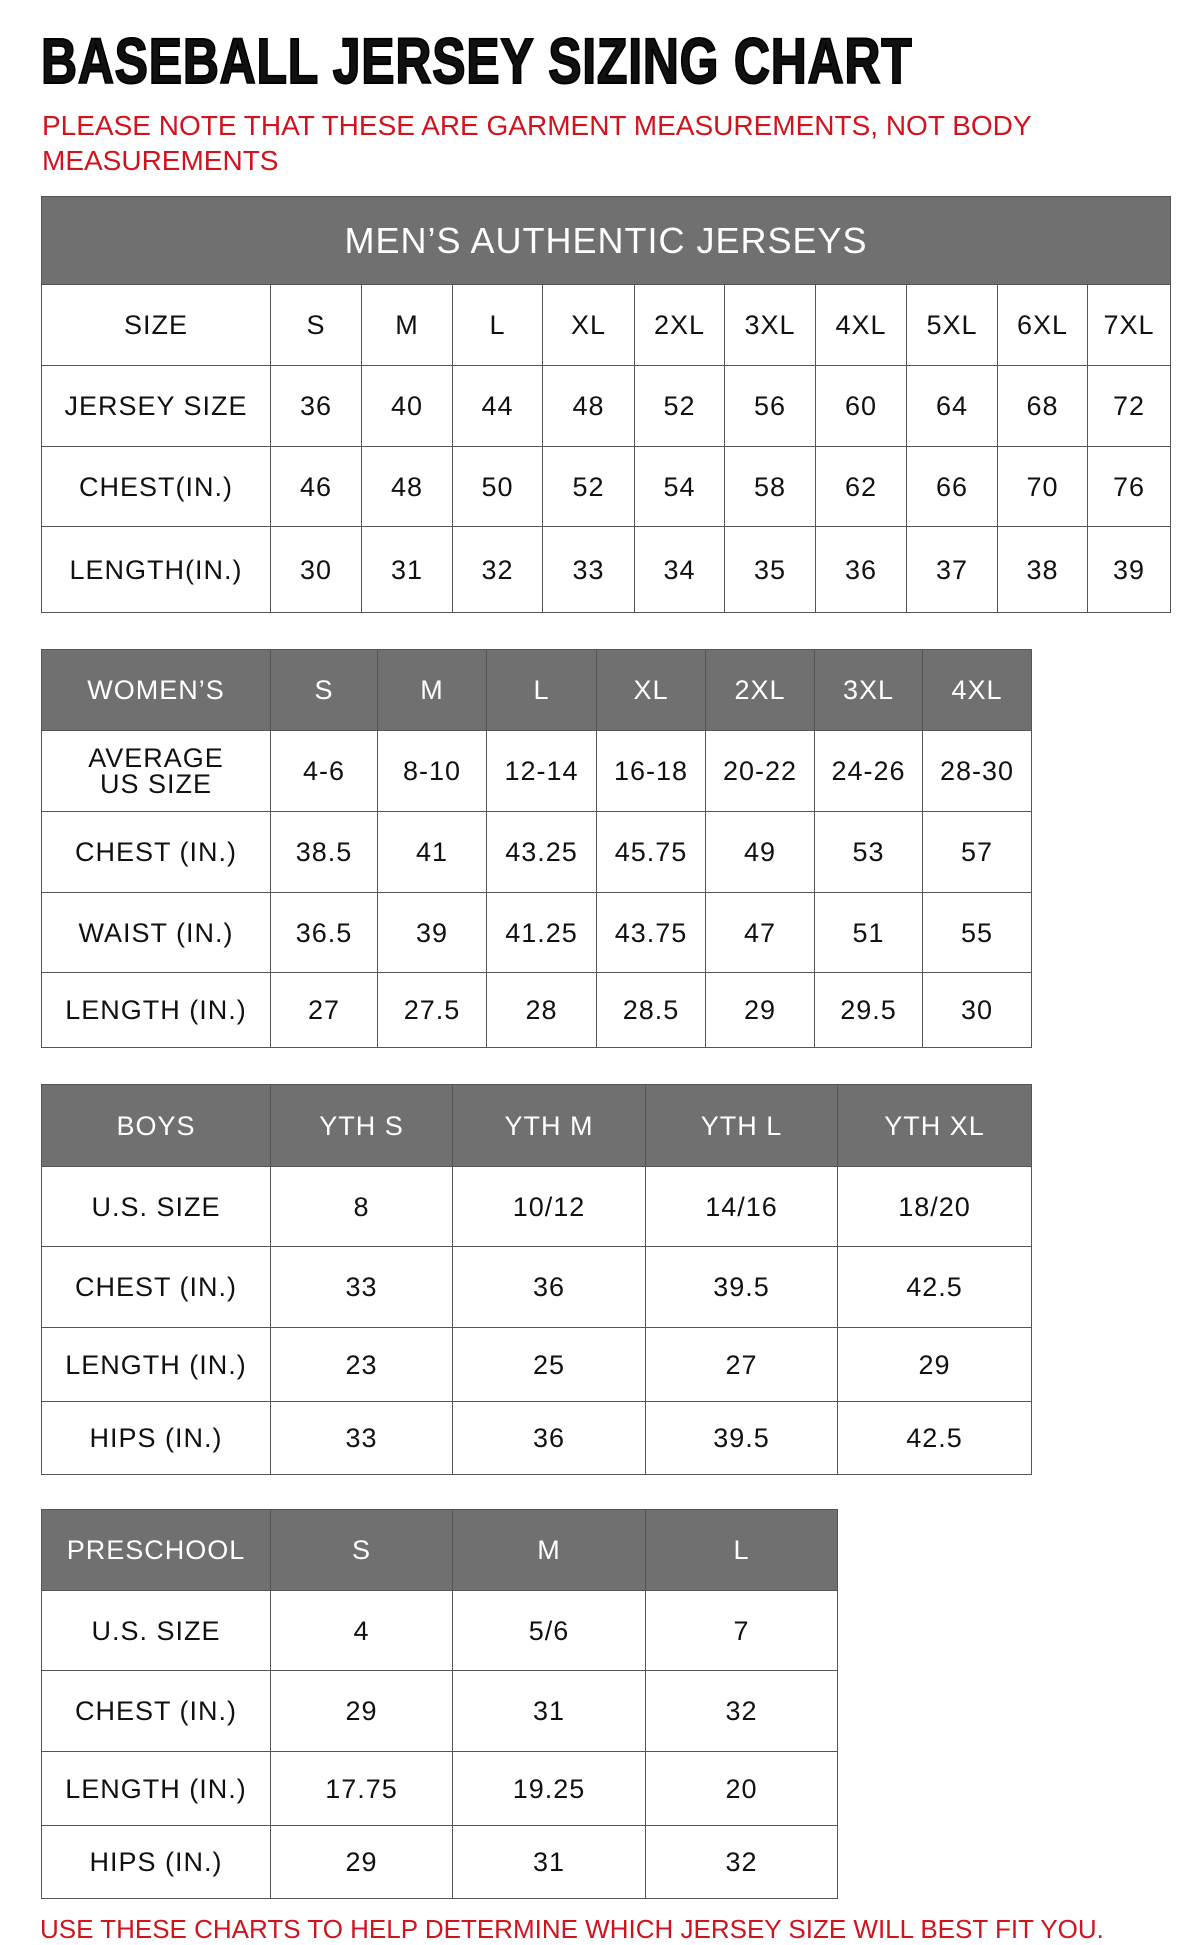 This screenshot has height=1945, width=1200. What do you see at coordinates (679, 406) in the screenshot?
I see `table-cell: 52` at bounding box center [679, 406].